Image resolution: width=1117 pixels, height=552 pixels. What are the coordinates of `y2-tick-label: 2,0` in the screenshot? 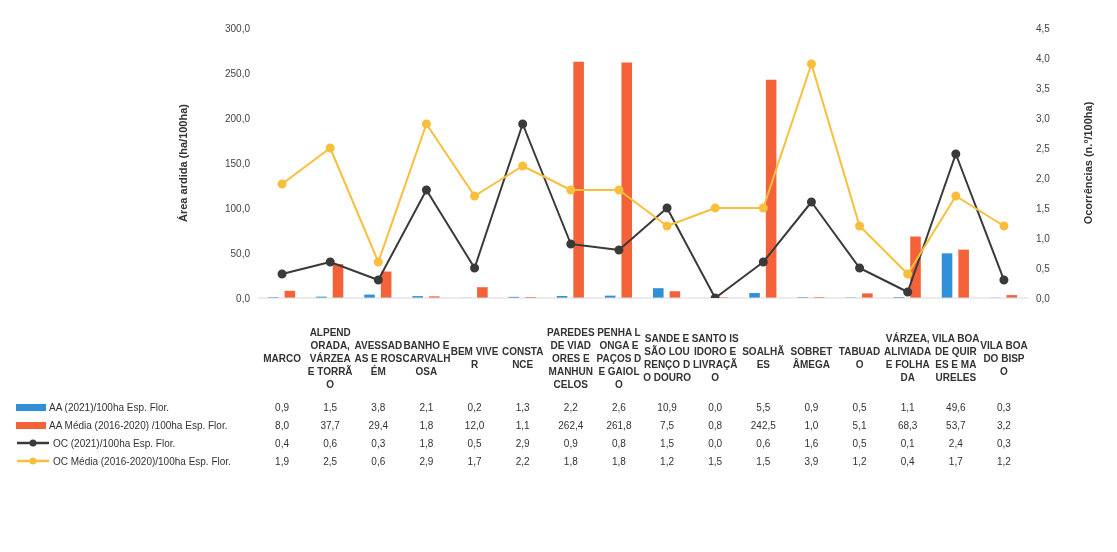 It's located at (1043, 178).